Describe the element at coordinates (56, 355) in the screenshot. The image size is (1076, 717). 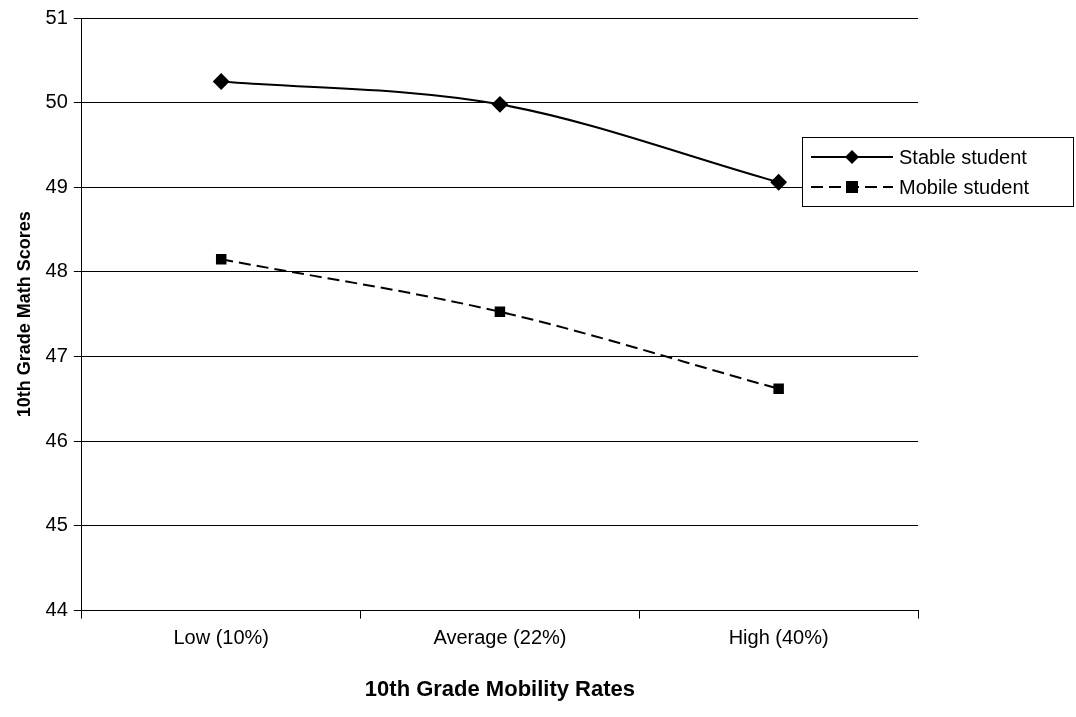
I see `y-tick-label: 47` at that location.